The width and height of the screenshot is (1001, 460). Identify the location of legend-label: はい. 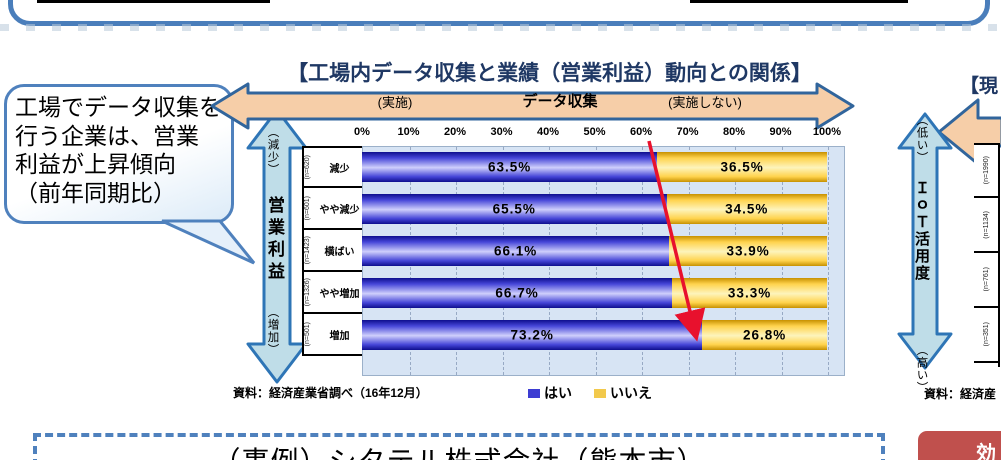
(558, 393).